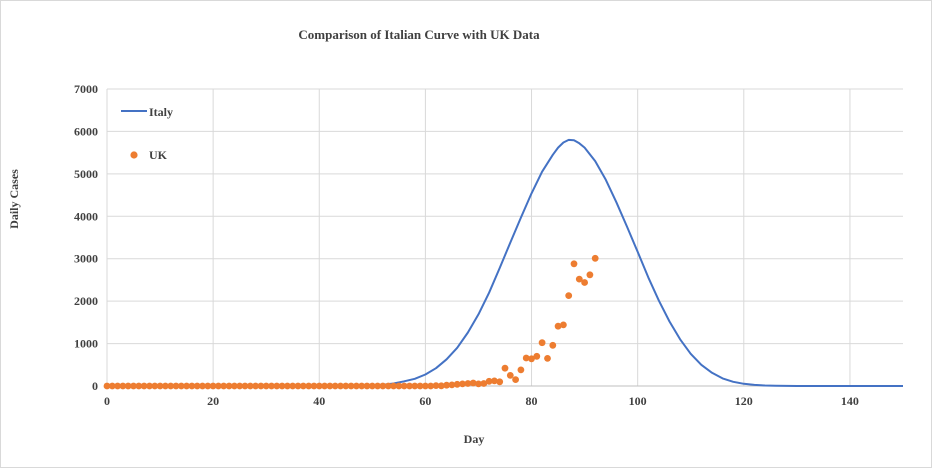 This screenshot has width=932, height=472. What do you see at coordinates (95, 386) in the screenshot?
I see `y-tick-label: 0` at bounding box center [95, 386].